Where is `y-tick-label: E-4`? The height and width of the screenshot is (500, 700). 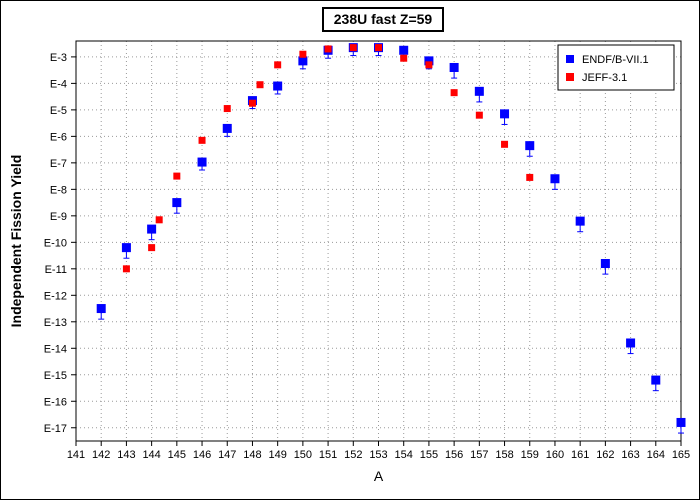 y-tick-label: E-4 is located at coordinates (58, 84).